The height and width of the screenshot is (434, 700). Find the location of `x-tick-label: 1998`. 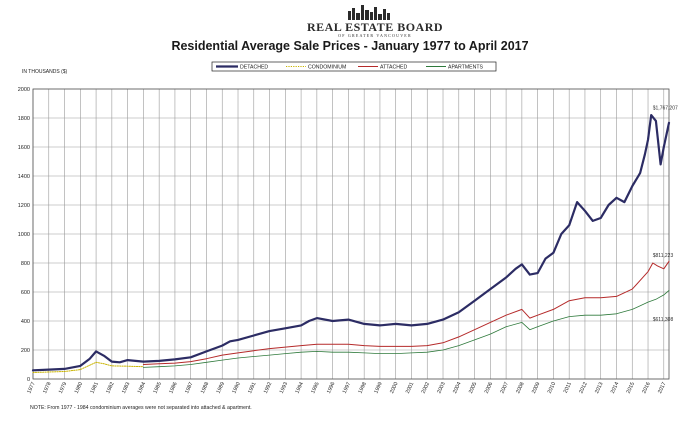

x-tick-label: 1998 is located at coordinates (363, 387).